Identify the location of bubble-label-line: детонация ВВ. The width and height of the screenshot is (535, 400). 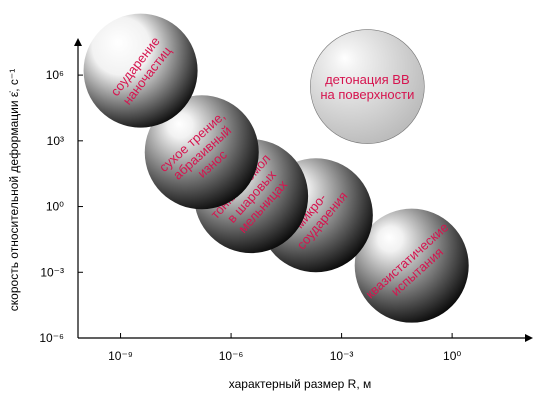
(367, 79).